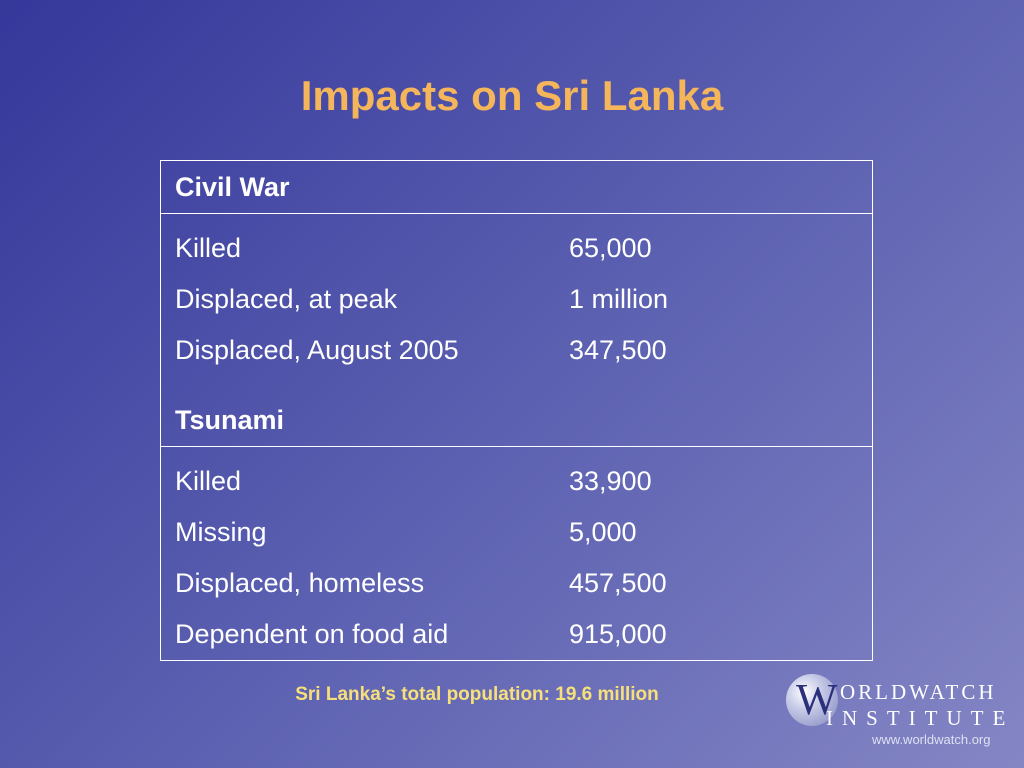 The width and height of the screenshot is (1024, 768). I want to click on table-row: Killed 65,000, so click(516, 248).